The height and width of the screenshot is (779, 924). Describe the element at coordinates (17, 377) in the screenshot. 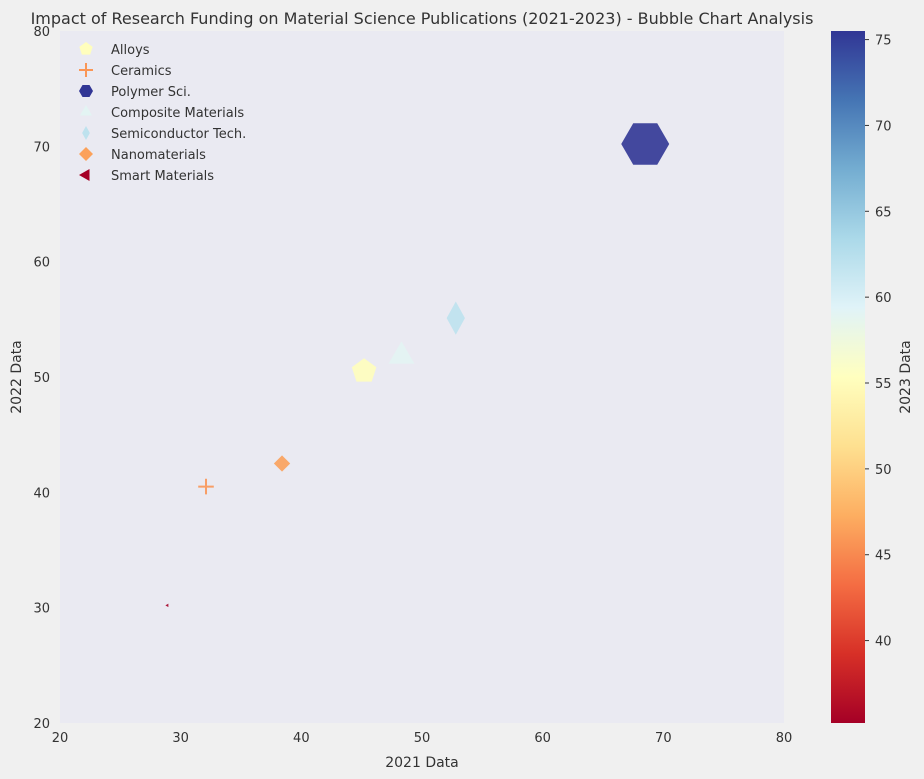

I see `y-axis-label: 2022 Data` at that location.